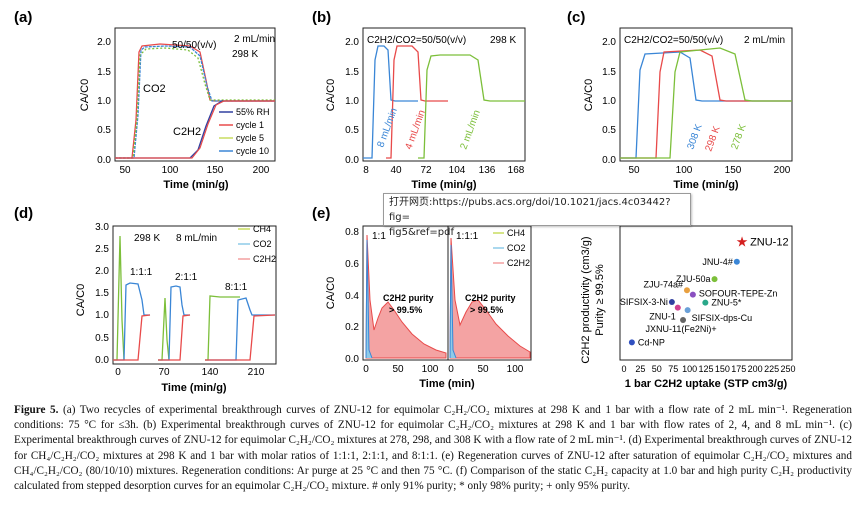  What do you see at coordinates (576, 17) in the screenshot?
I see `panel-c-label: (c)` at bounding box center [576, 17].